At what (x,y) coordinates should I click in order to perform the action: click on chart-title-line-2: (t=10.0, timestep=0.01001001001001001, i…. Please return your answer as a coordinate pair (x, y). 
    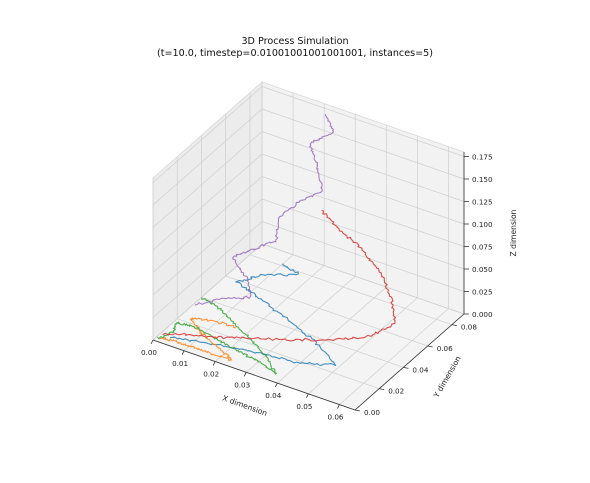
    Looking at the image, I should click on (295, 53).